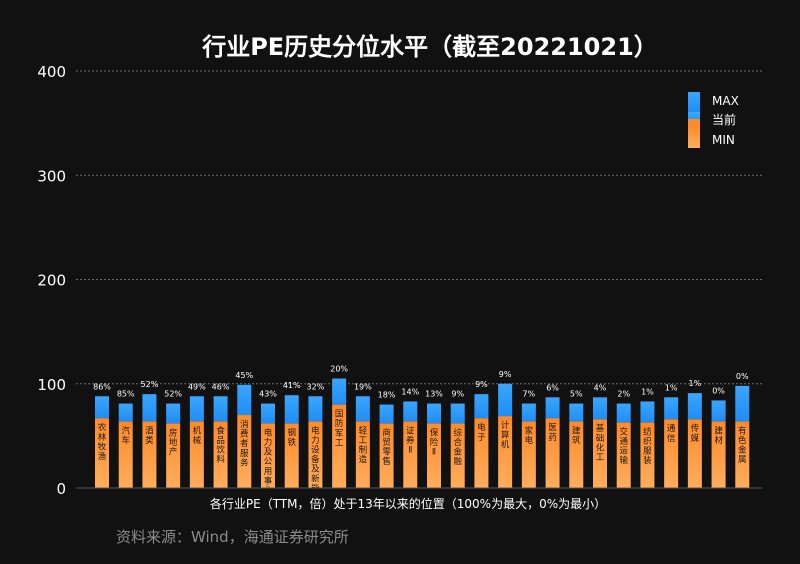 The image size is (800, 564). I want to click on category-label: 通信, so click(671, 433).